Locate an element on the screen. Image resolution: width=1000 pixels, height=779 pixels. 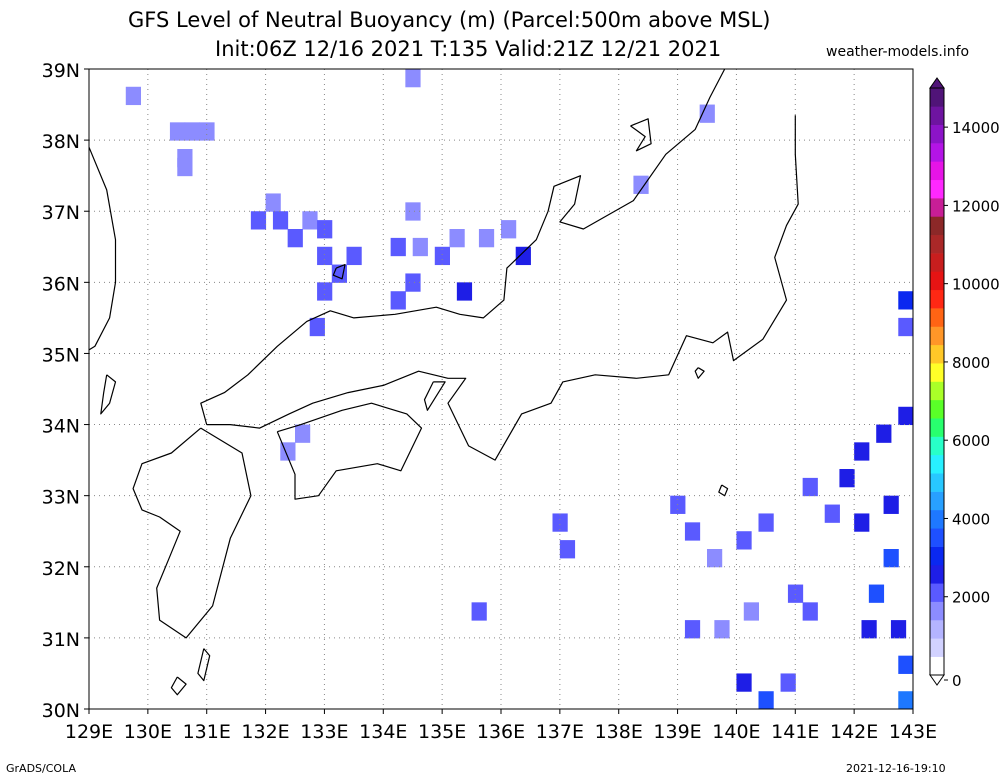
colorbar-tick-label: 0 is located at coordinates (957, 681).